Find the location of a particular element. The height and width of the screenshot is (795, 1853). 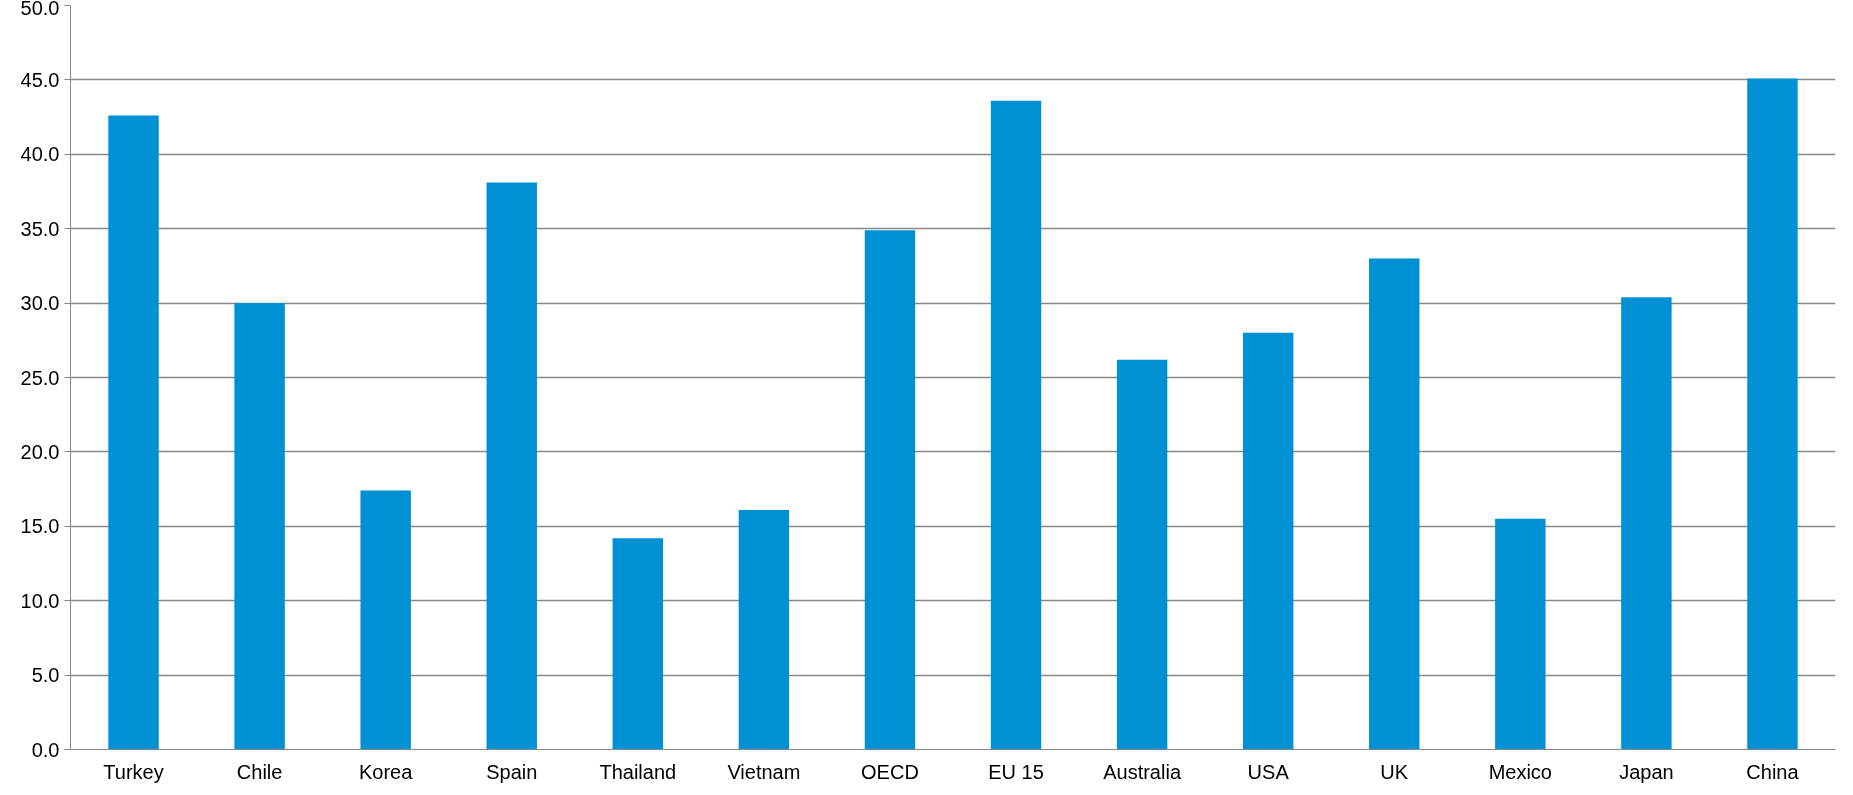

x-tick-label: EU 15 is located at coordinates (1016, 771).